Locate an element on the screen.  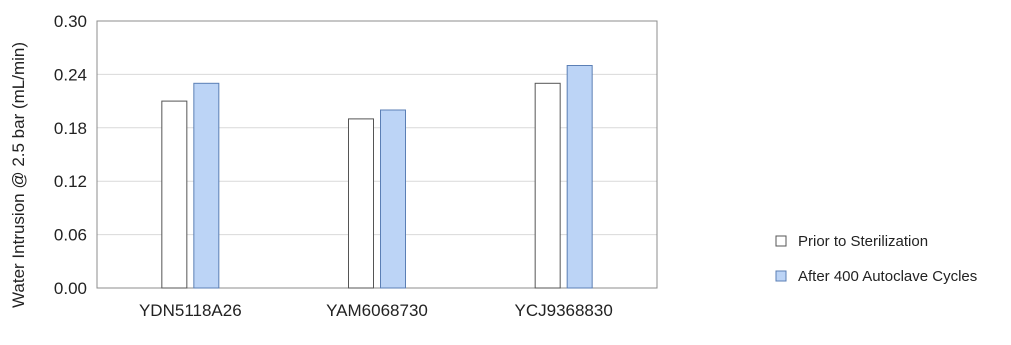
legend-label: Prior to Sterilization is located at coordinates (863, 241).